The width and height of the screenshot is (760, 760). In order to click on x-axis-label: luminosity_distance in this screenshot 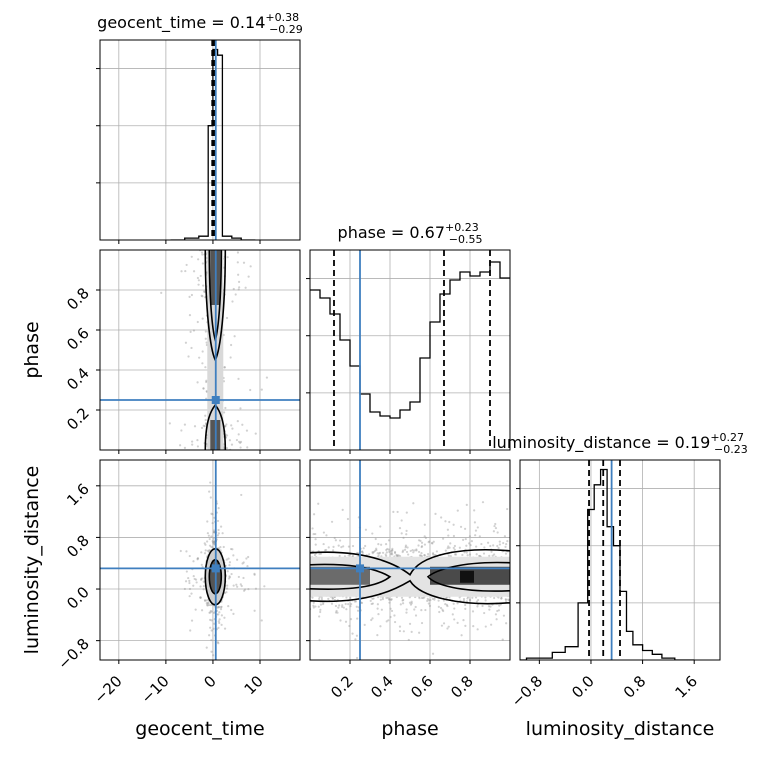, I will do `click(620, 729)`.